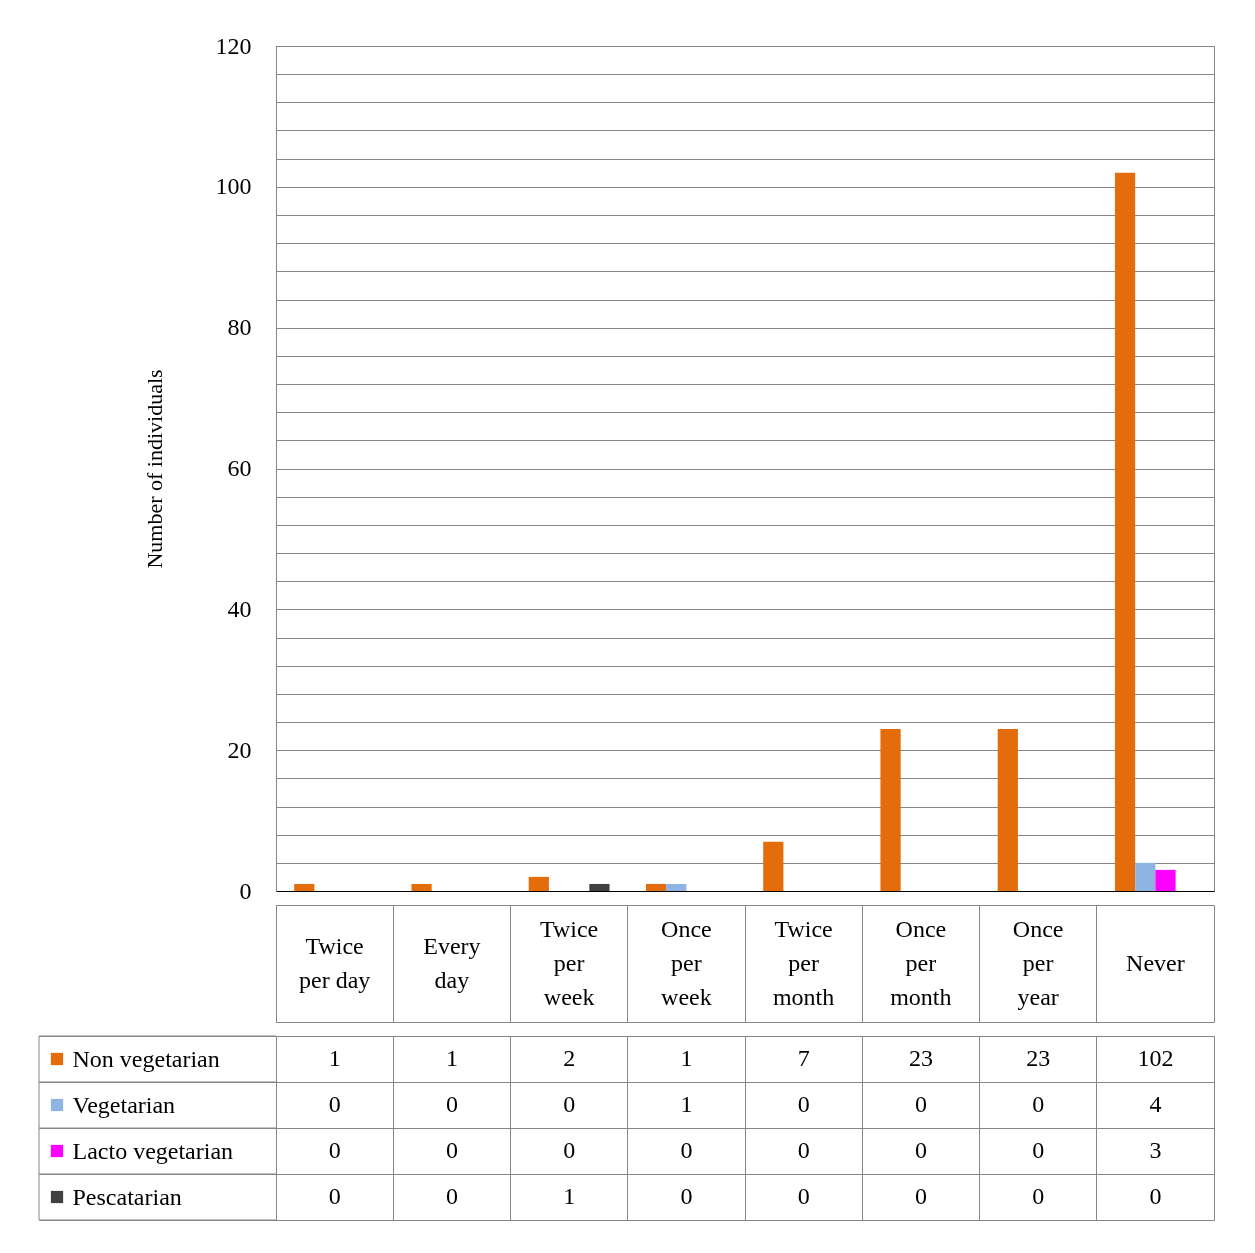 The image size is (1255, 1253). What do you see at coordinates (239, 749) in the screenshot?
I see `y-tick-label: 20` at bounding box center [239, 749].